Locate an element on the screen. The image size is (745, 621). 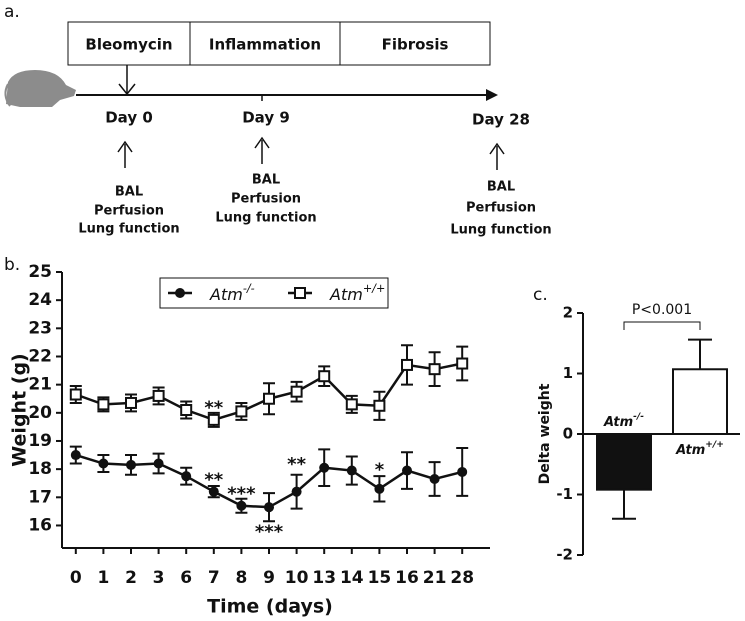
x-tick-label: 13 is located at coordinates (324, 578).